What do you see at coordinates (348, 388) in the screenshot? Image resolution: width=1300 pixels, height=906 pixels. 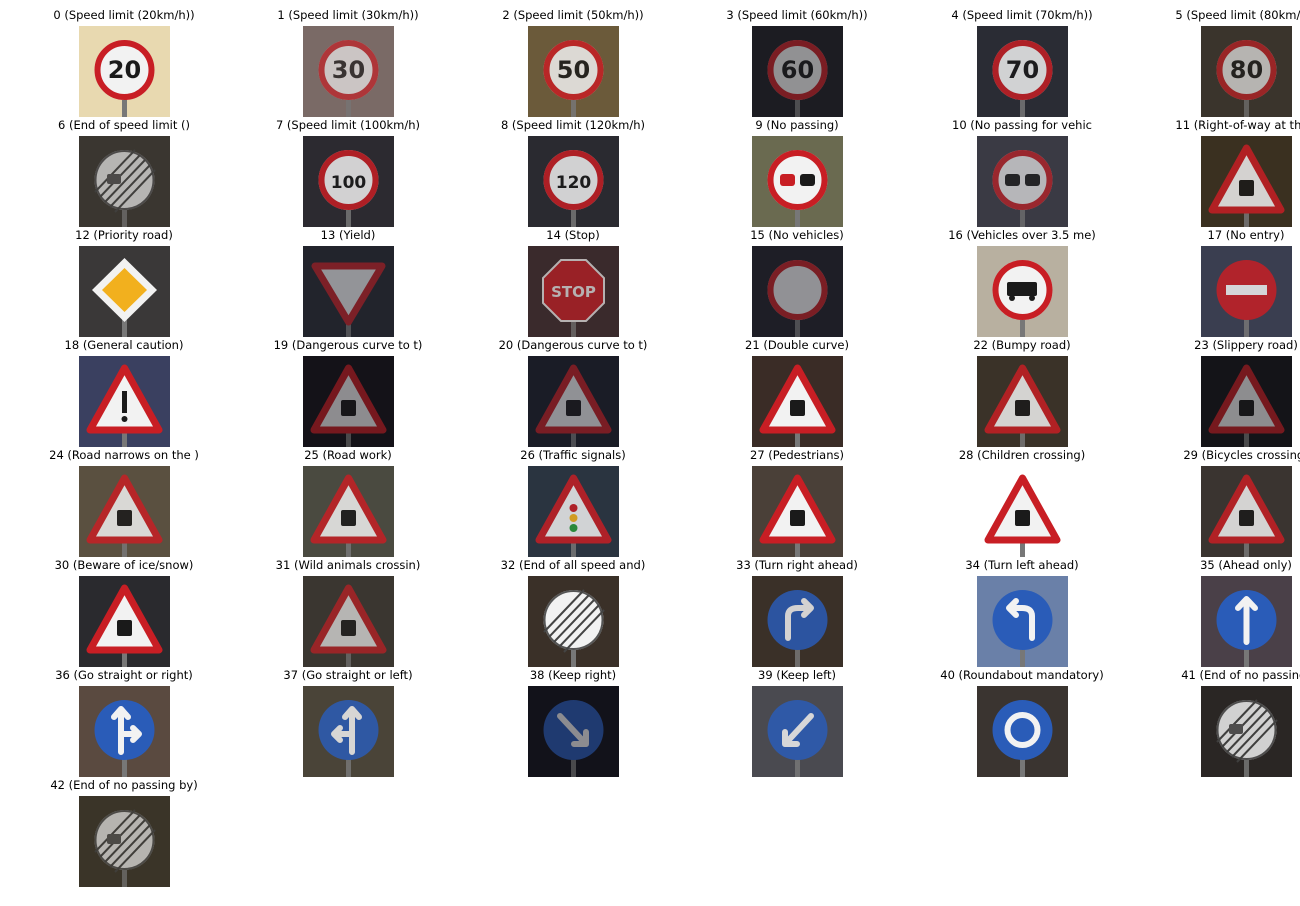 I see `sign-cell: 19 (Dangerous curve to t)` at bounding box center [348, 388].